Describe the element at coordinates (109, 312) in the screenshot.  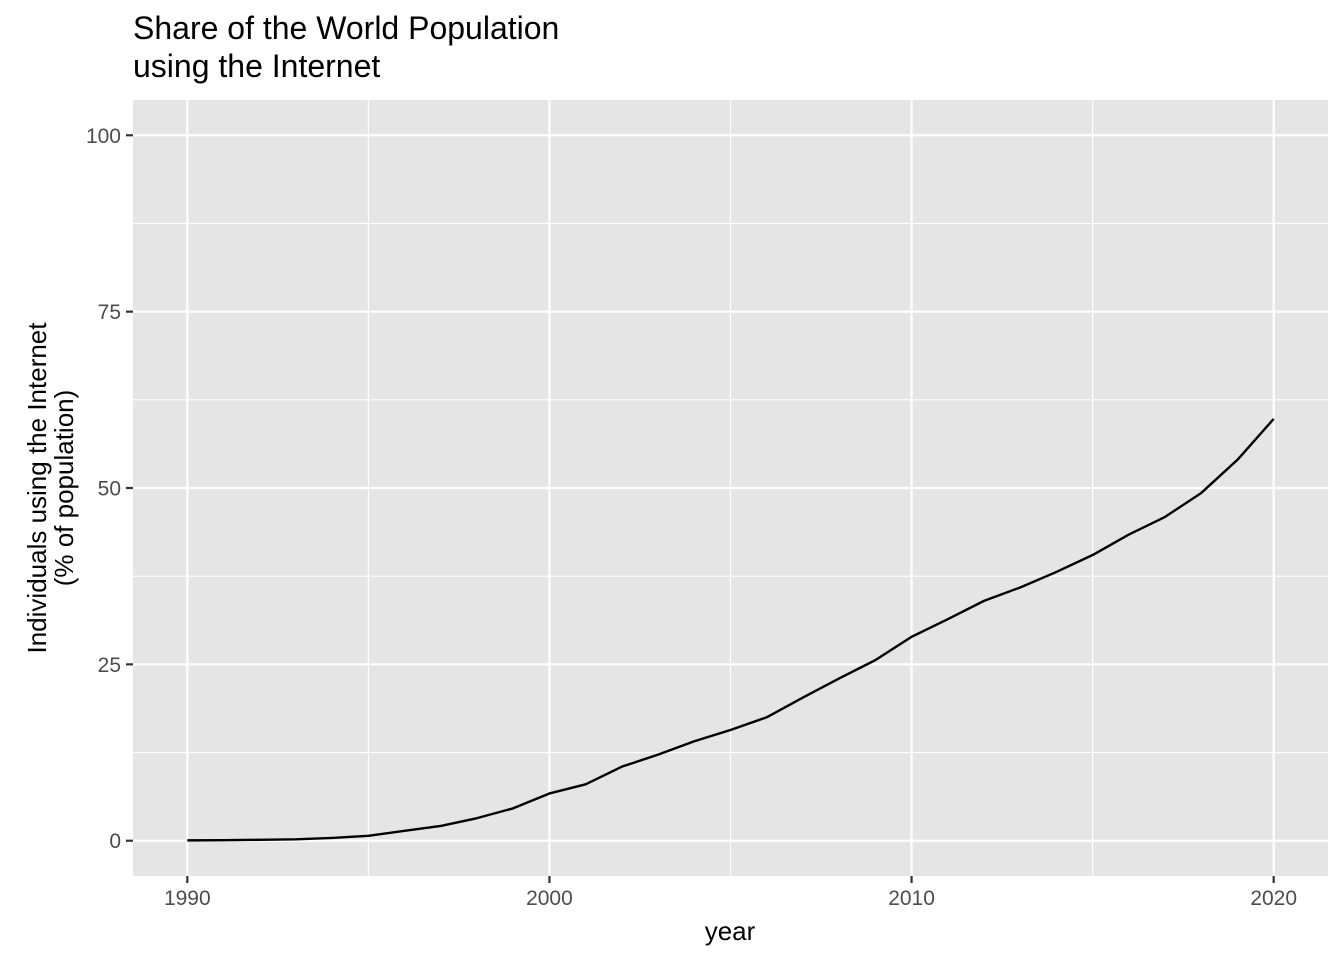
I see `y-tick-label: 75` at that location.